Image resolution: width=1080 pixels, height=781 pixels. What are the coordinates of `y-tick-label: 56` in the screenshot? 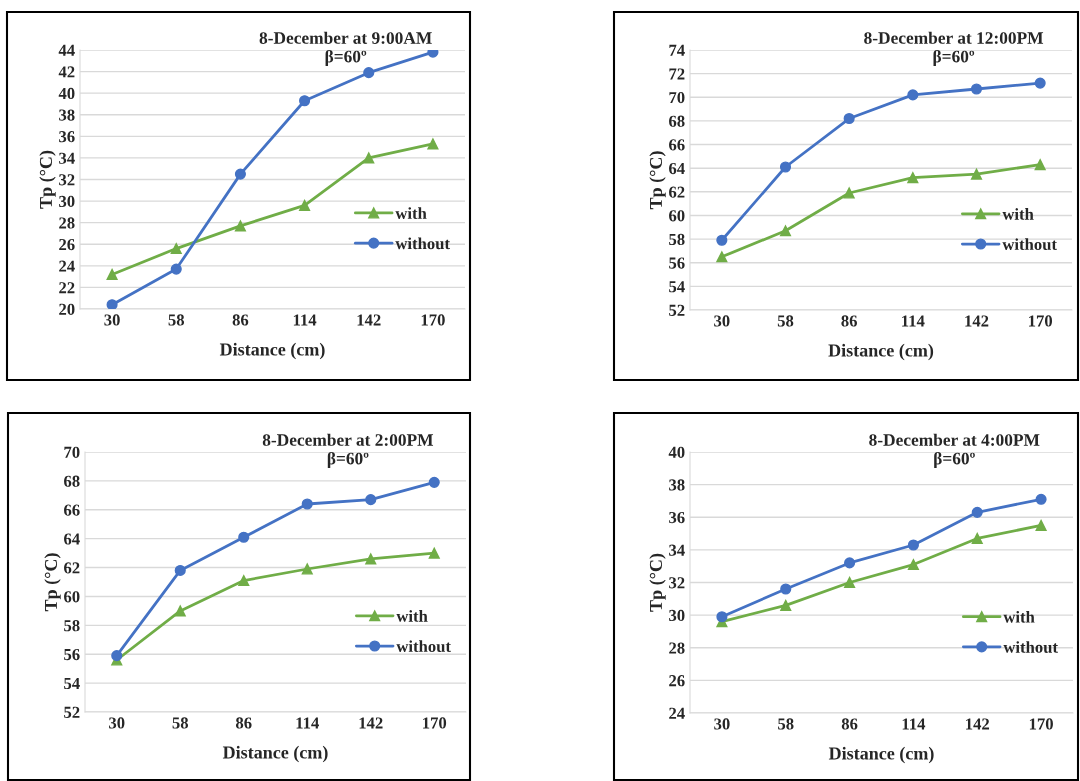 It's located at (72, 654).